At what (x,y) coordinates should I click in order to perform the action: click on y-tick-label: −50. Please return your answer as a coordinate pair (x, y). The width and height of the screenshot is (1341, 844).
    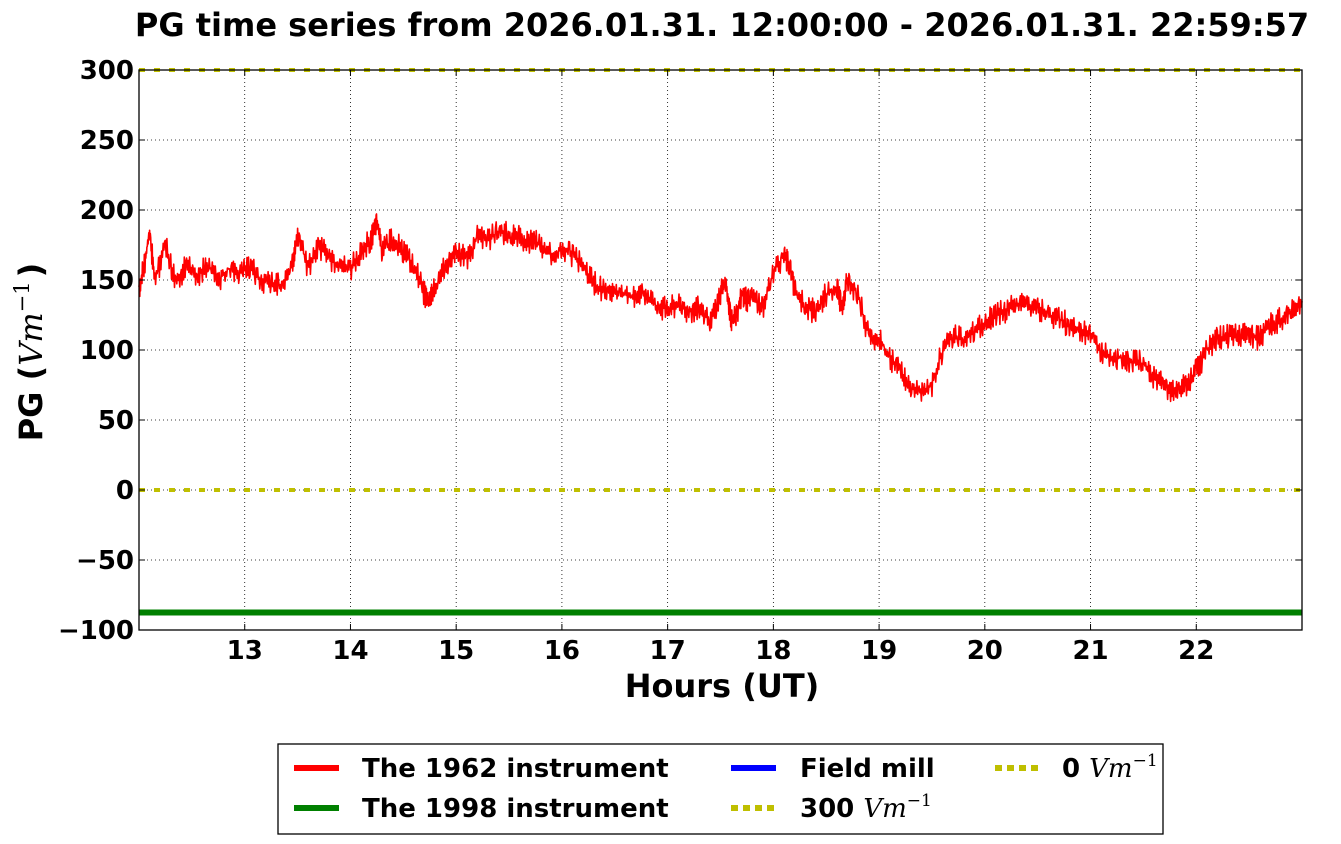
    Looking at the image, I should click on (105, 561).